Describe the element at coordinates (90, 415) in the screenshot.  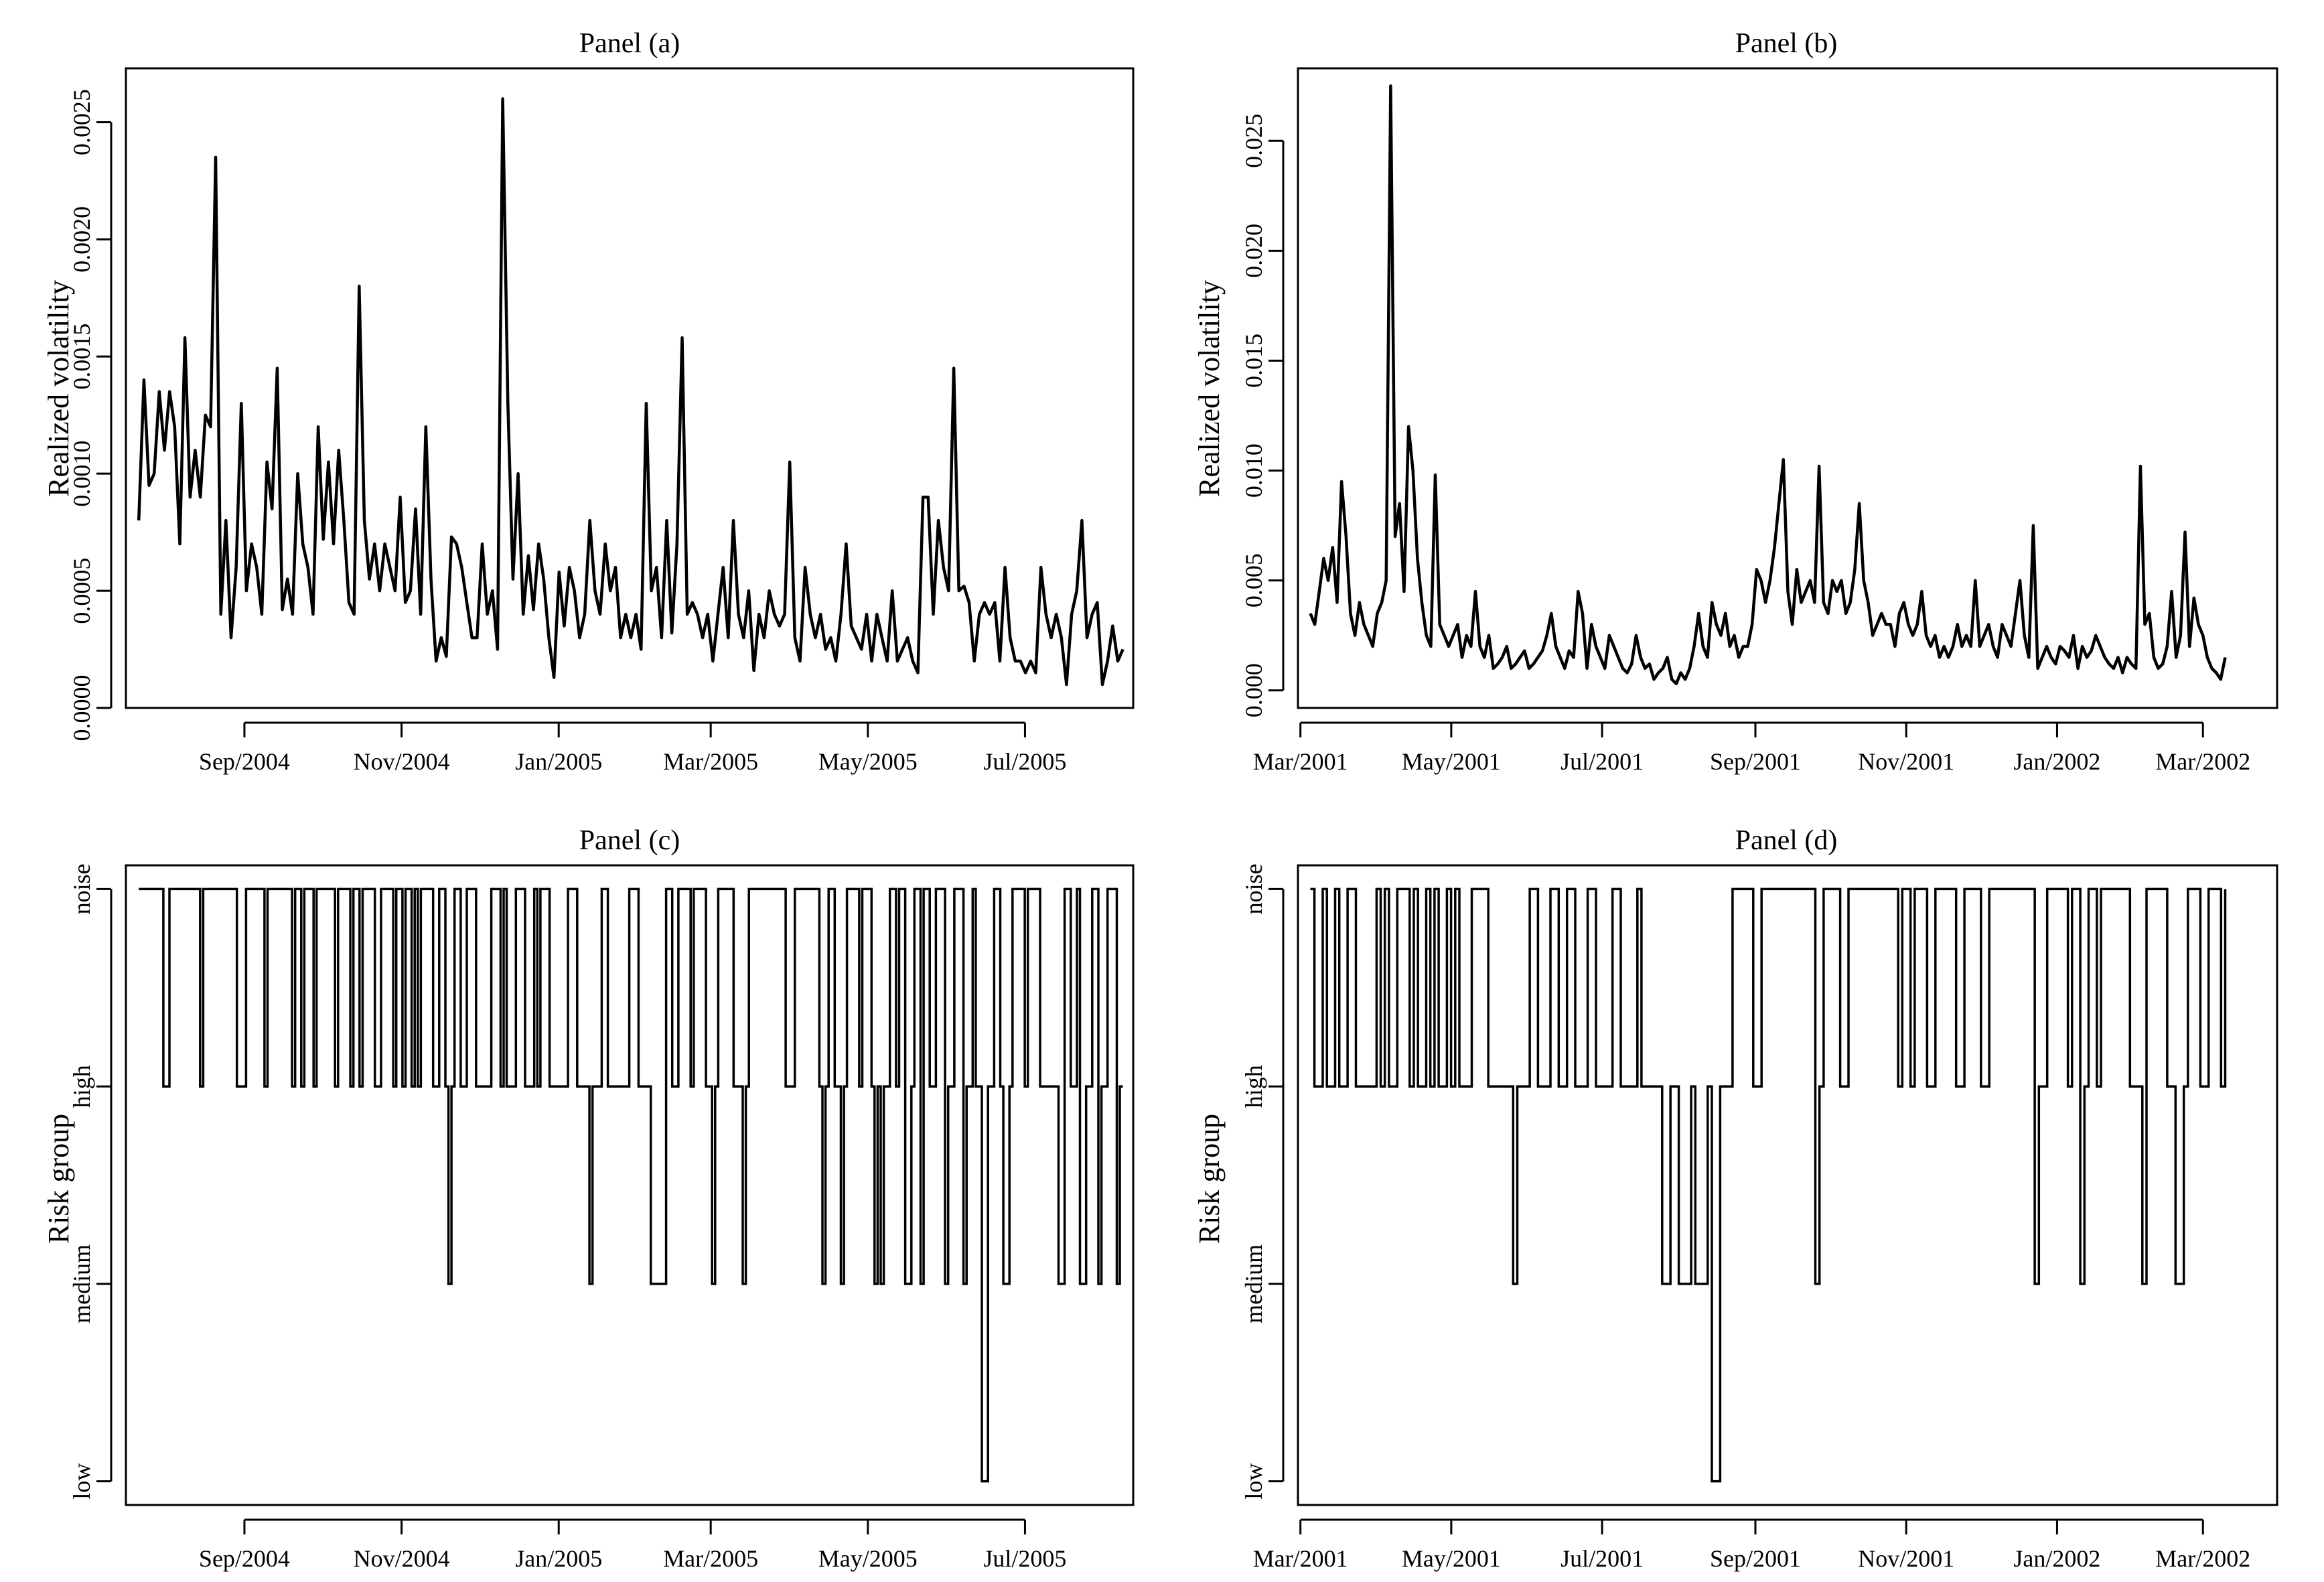
I see `panel-a-y-ticks: 0.0000 0.0005 0.0010 0.0015 0.0020 0.0025` at that location.